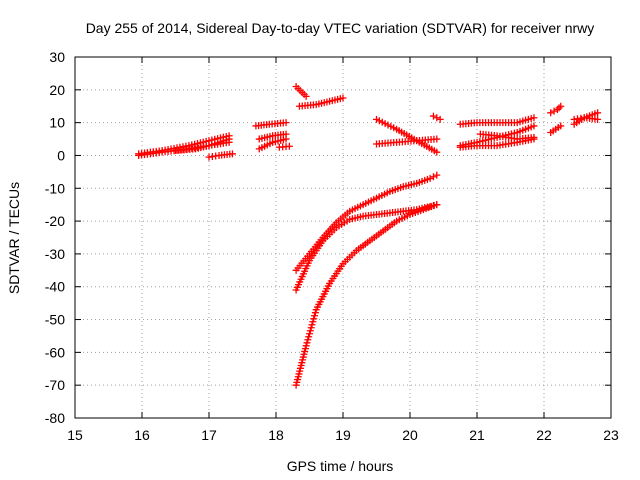 The image size is (640, 480). What do you see at coordinates (57, 90) in the screenshot?
I see `y-tick-label: 20` at bounding box center [57, 90].